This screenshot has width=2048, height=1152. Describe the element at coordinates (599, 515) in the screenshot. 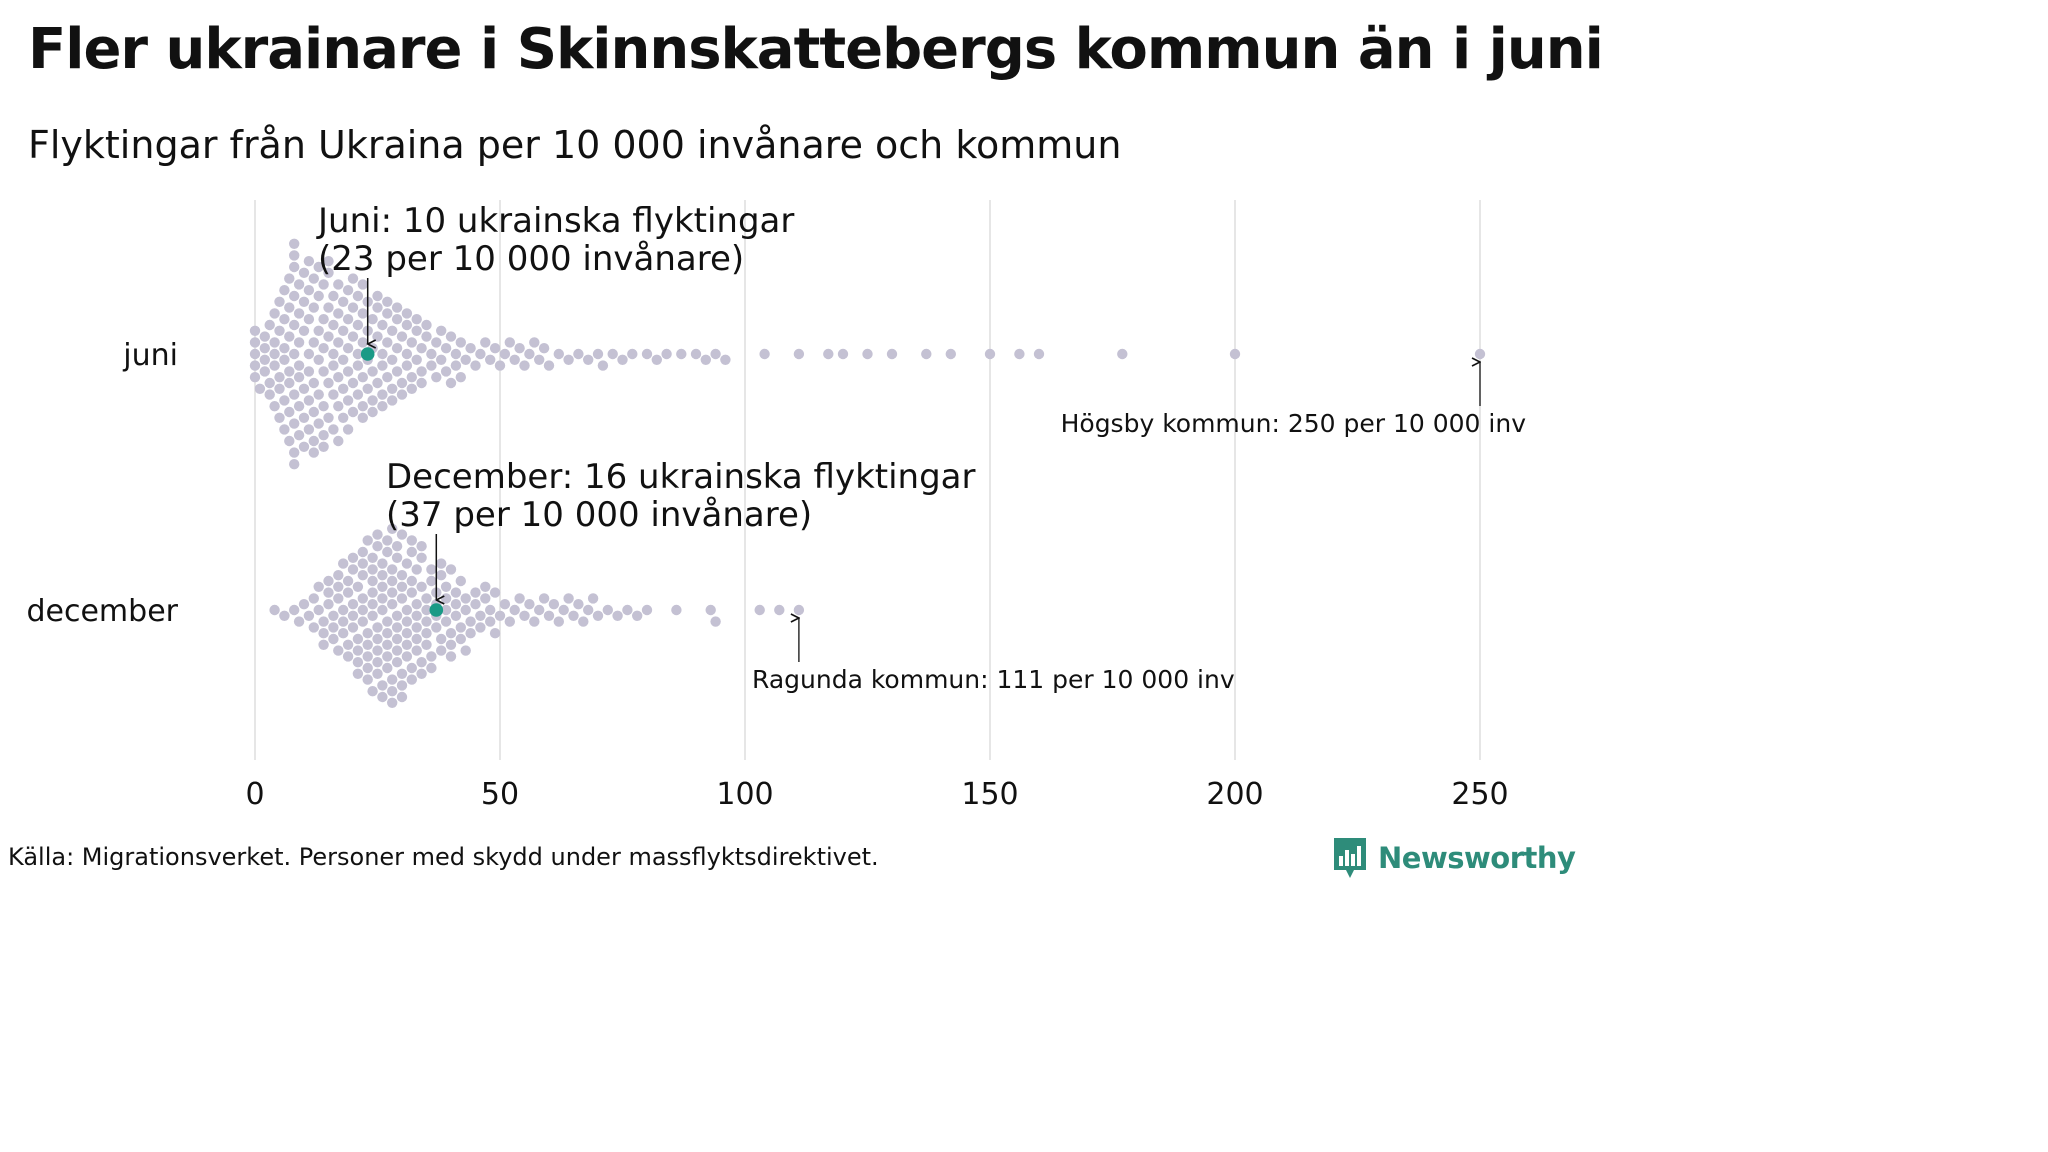

I see `highlight-label-line2: (37 per 10 000 invånare)` at that location.